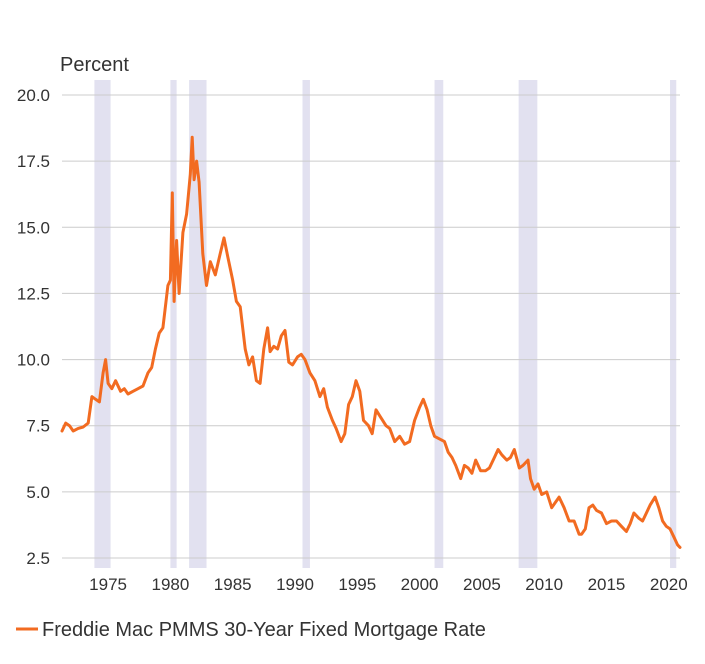 Image resolution: width=705 pixels, height=664 pixels. What do you see at coordinates (33, 327) in the screenshot?
I see `y-axis-tick-labels: 2.5 5.0 7.5 10.0 12.5 15.0 17.5 20.0` at bounding box center [33, 327].